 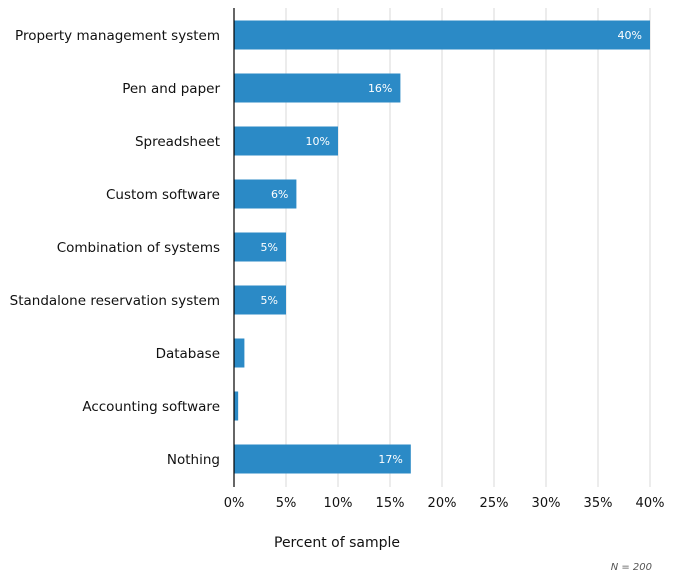 I want to click on category-label: Standalone reservation system, so click(x=115, y=301).